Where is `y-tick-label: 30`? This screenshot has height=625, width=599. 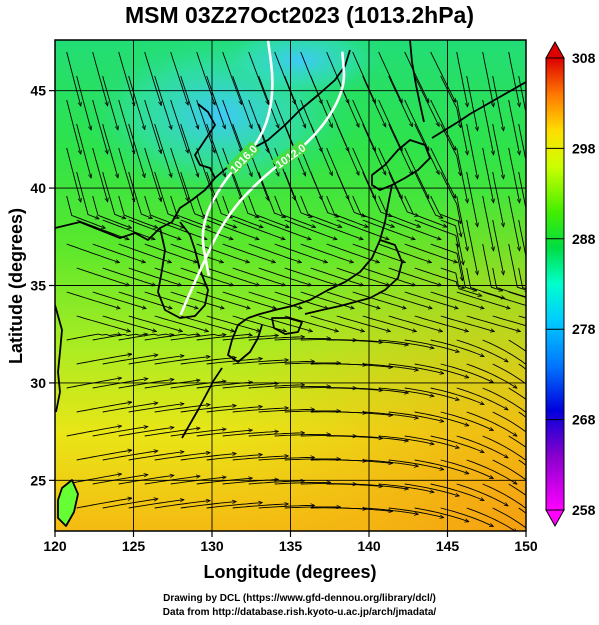
y-tick-label: 30 is located at coordinates (38, 383).